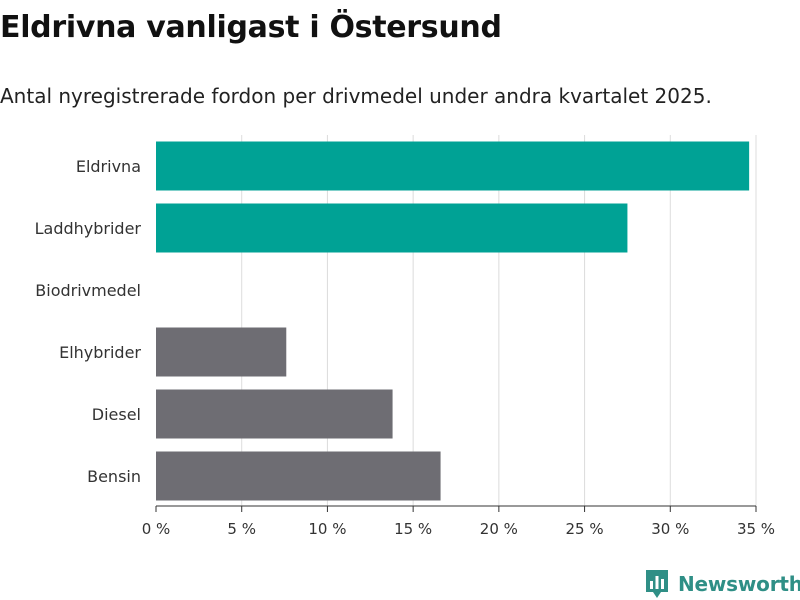 This screenshot has width=800, height=600. What do you see at coordinates (327, 529) in the screenshot?
I see `x-tick-label: 10 %` at bounding box center [327, 529].